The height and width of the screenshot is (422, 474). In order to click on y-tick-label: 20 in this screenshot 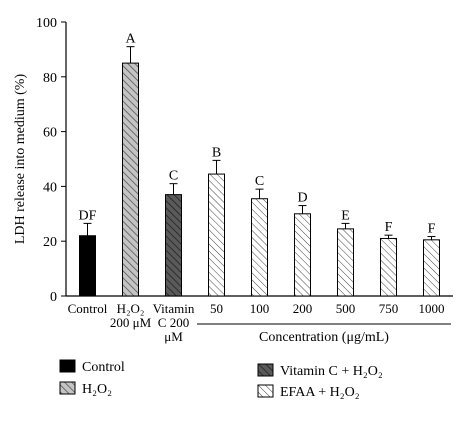, I will do `click(50, 242)`.